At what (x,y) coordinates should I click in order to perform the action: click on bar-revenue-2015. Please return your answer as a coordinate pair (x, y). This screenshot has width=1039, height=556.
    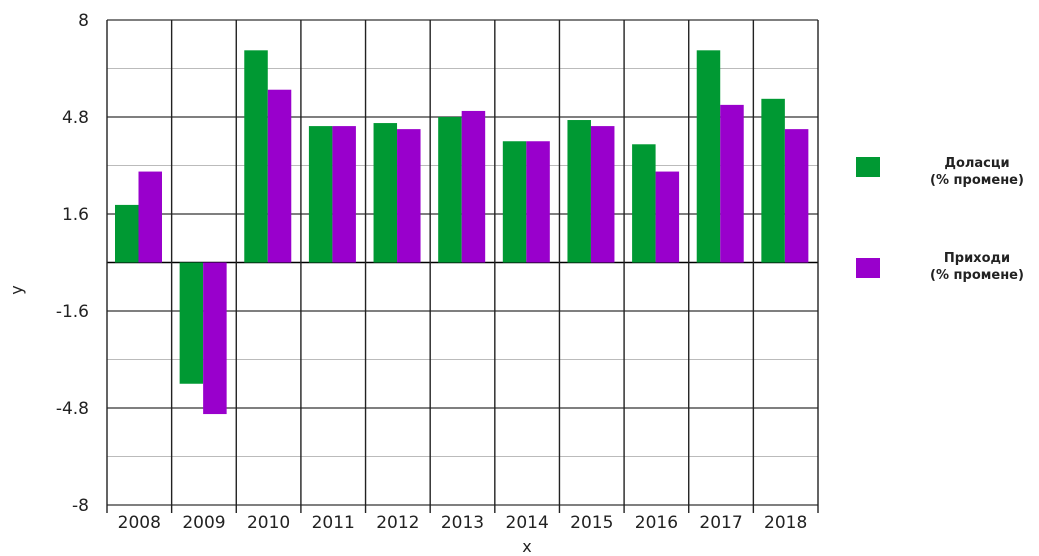
    Looking at the image, I should click on (602, 194).